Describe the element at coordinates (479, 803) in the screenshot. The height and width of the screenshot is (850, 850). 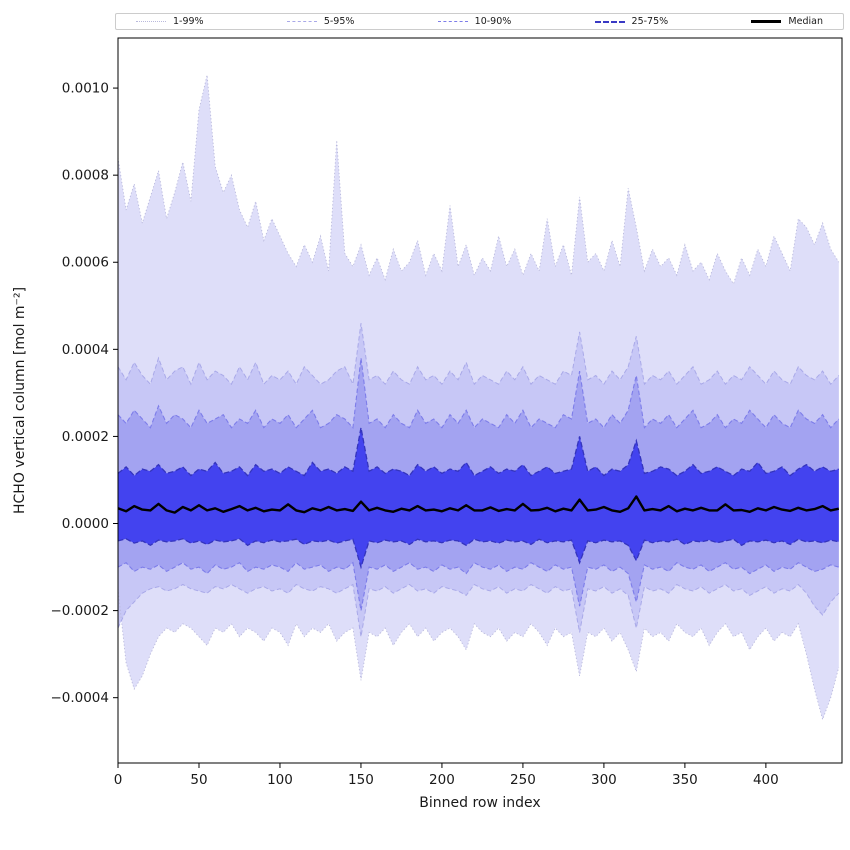
I see `x-axis-label: Binned row index` at that location.